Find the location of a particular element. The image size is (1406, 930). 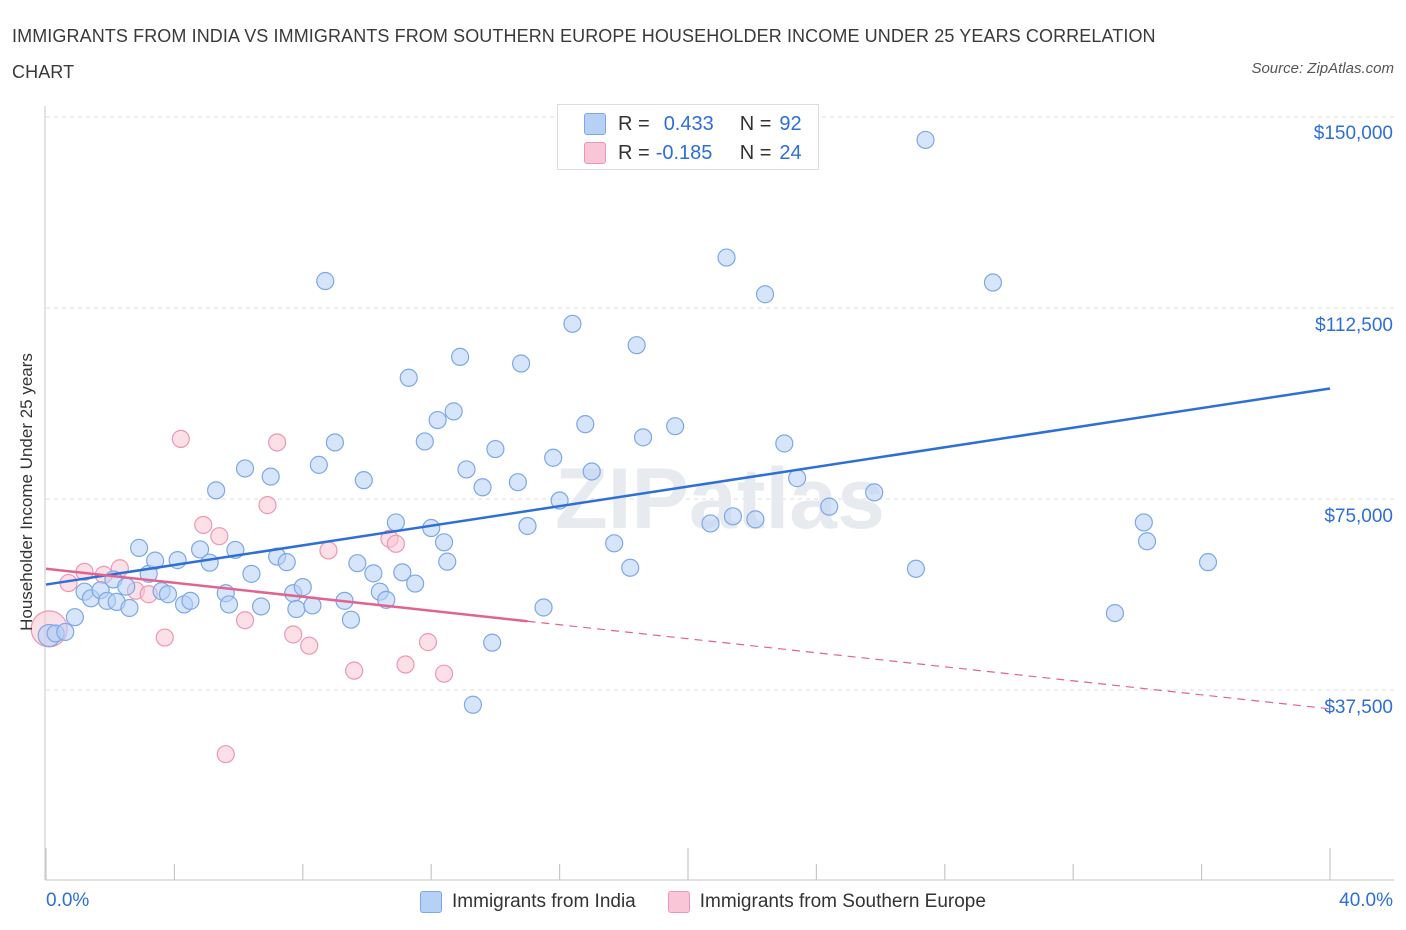

se-trend-line is located at coordinates (286, 595).